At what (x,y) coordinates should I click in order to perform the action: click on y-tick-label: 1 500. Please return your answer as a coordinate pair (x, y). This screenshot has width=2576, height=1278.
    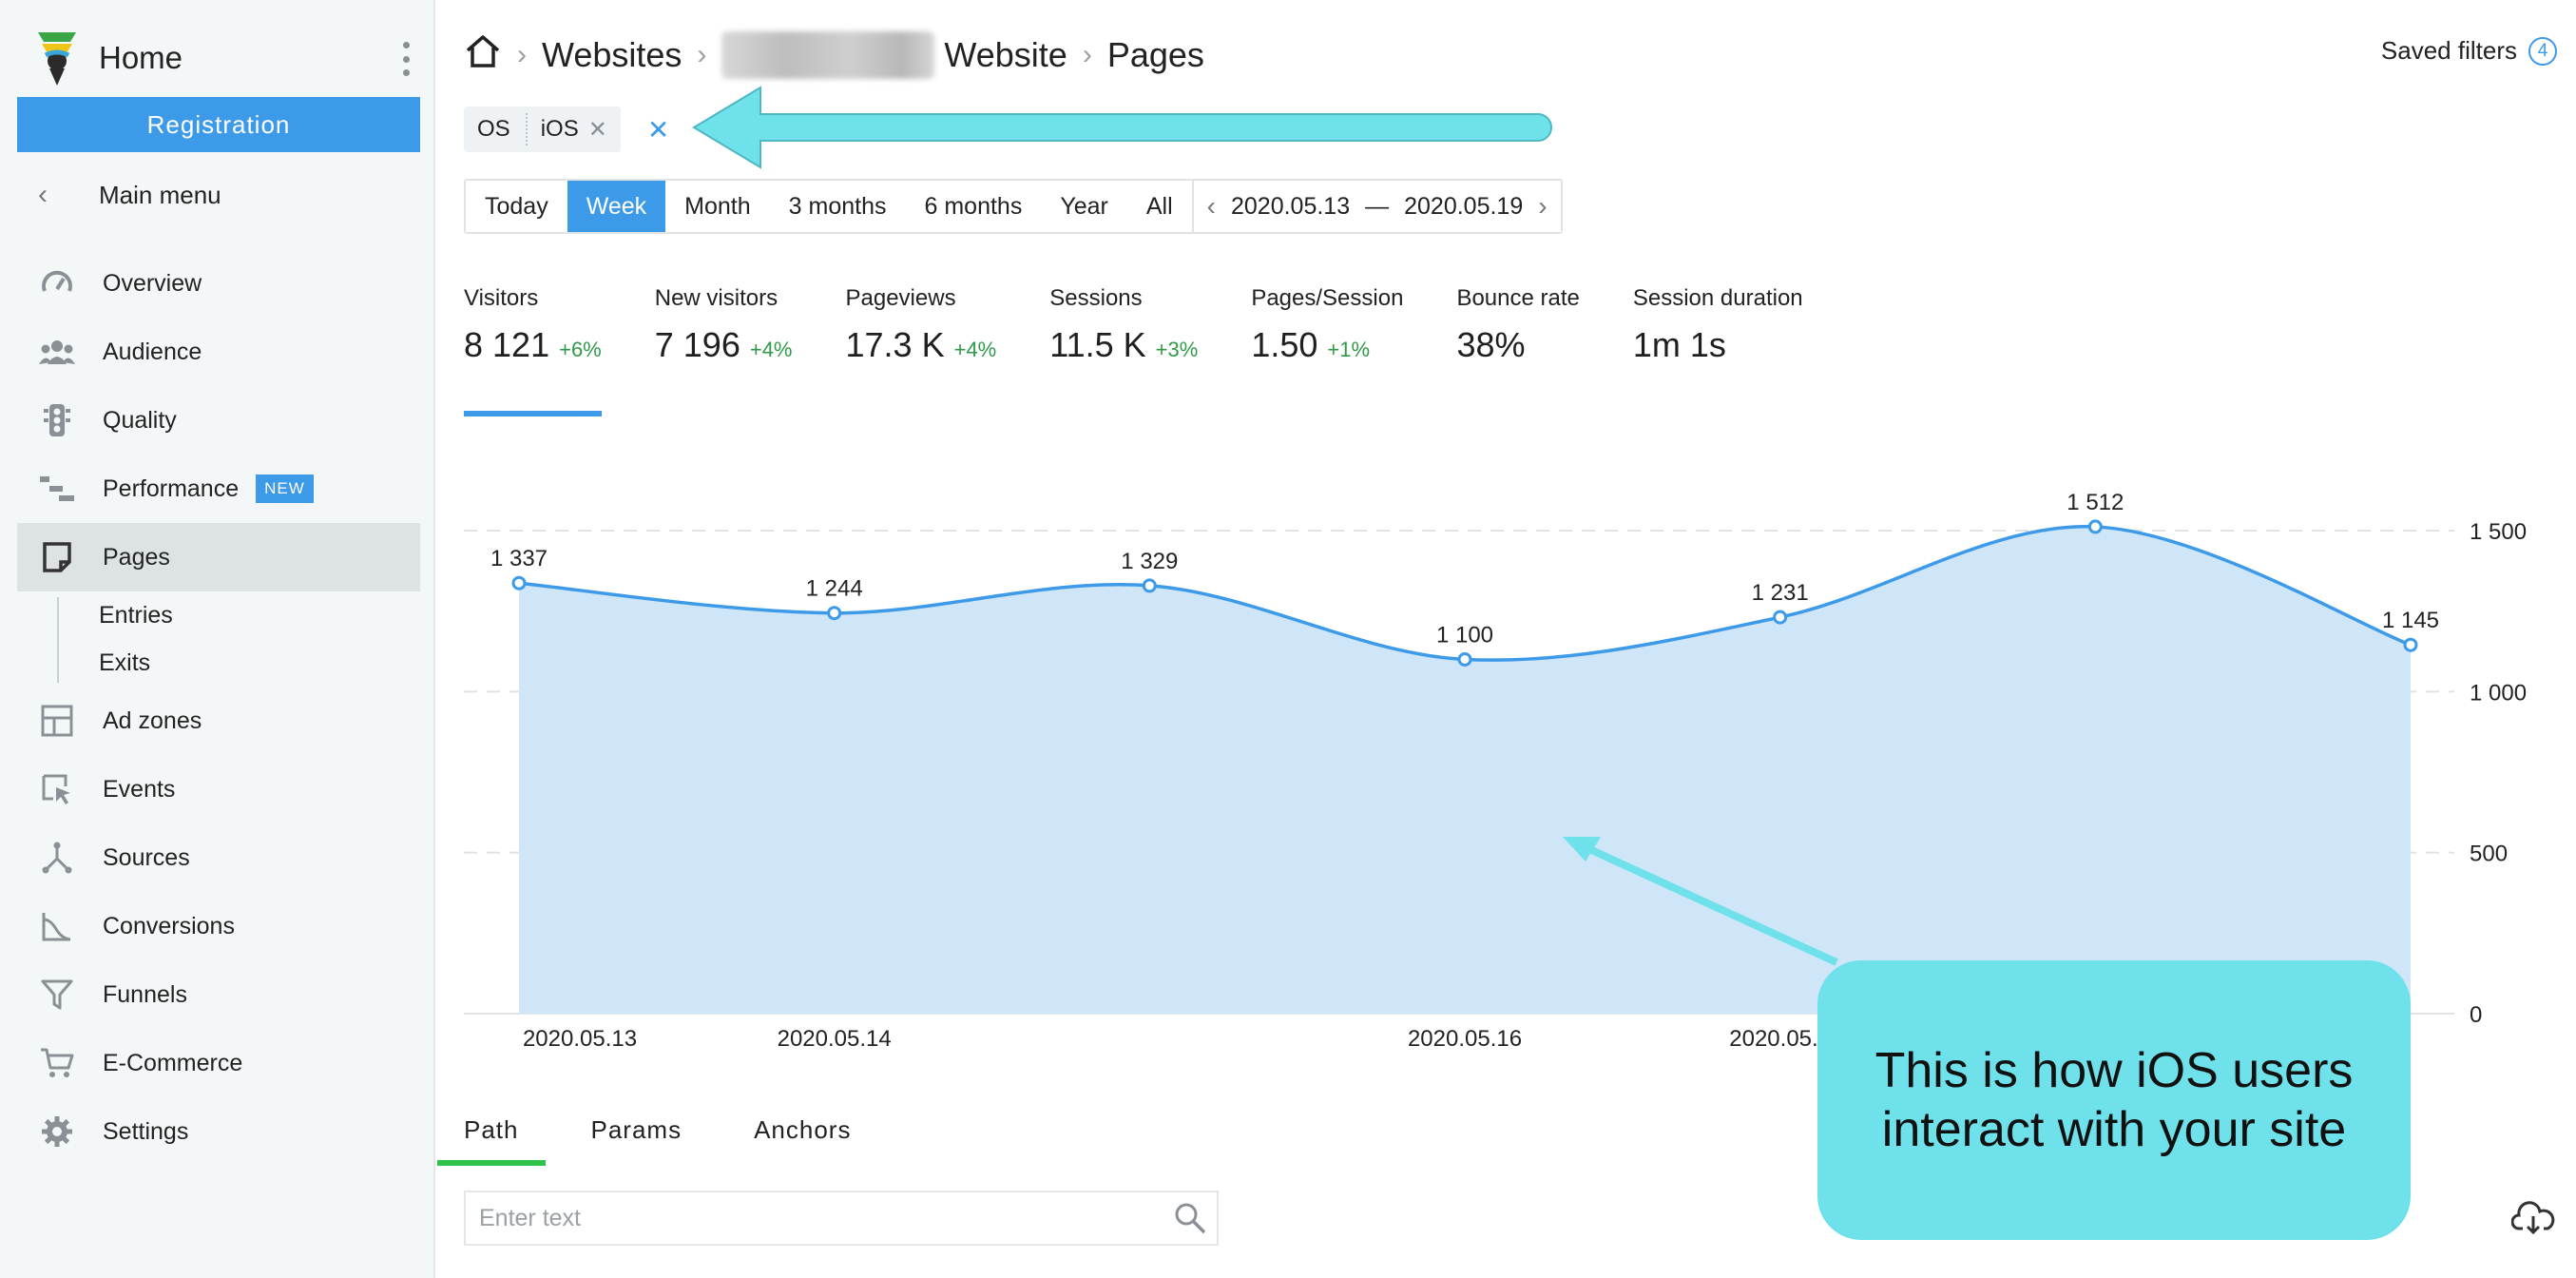
    Looking at the image, I should click on (2498, 532).